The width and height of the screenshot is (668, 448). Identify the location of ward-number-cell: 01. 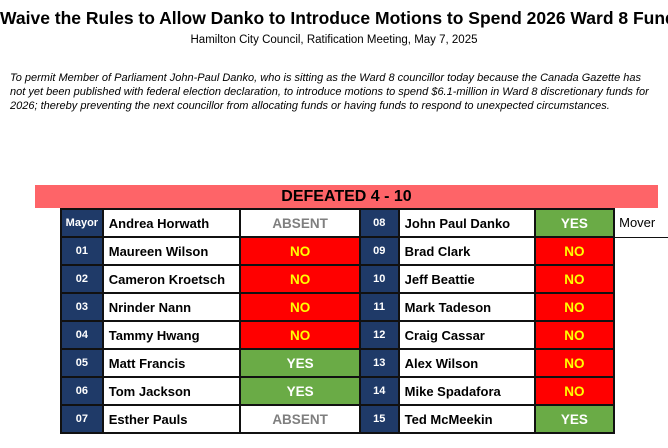
(82, 251).